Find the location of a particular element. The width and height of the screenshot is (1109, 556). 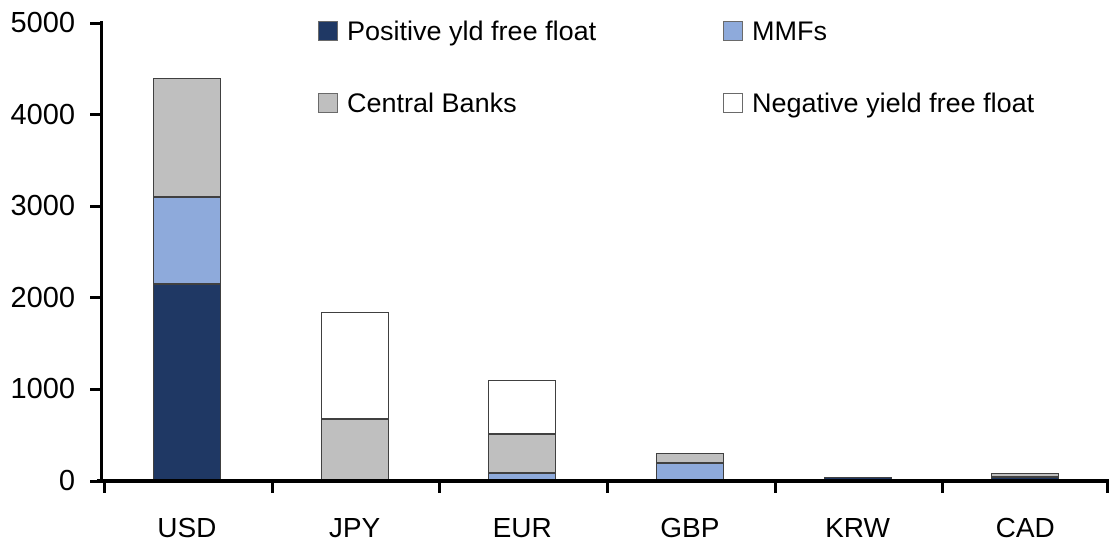

x-tick-label: USD is located at coordinates (187, 527).